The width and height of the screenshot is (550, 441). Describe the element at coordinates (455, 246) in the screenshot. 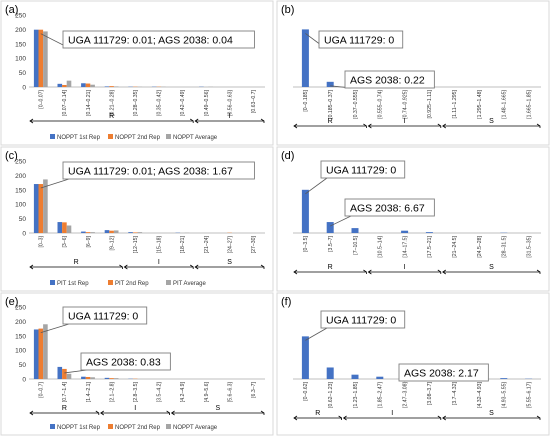

I see `x-tick-label: [21–24.5]` at that location.